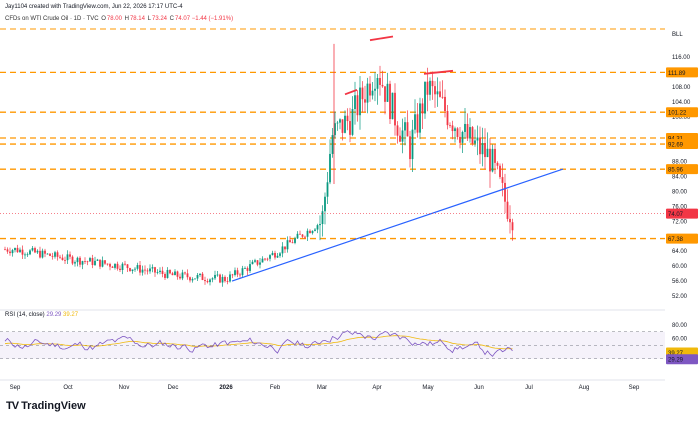  Describe the element at coordinates (124, 388) in the screenshot. I see `time-tick-label: Nov` at that location.